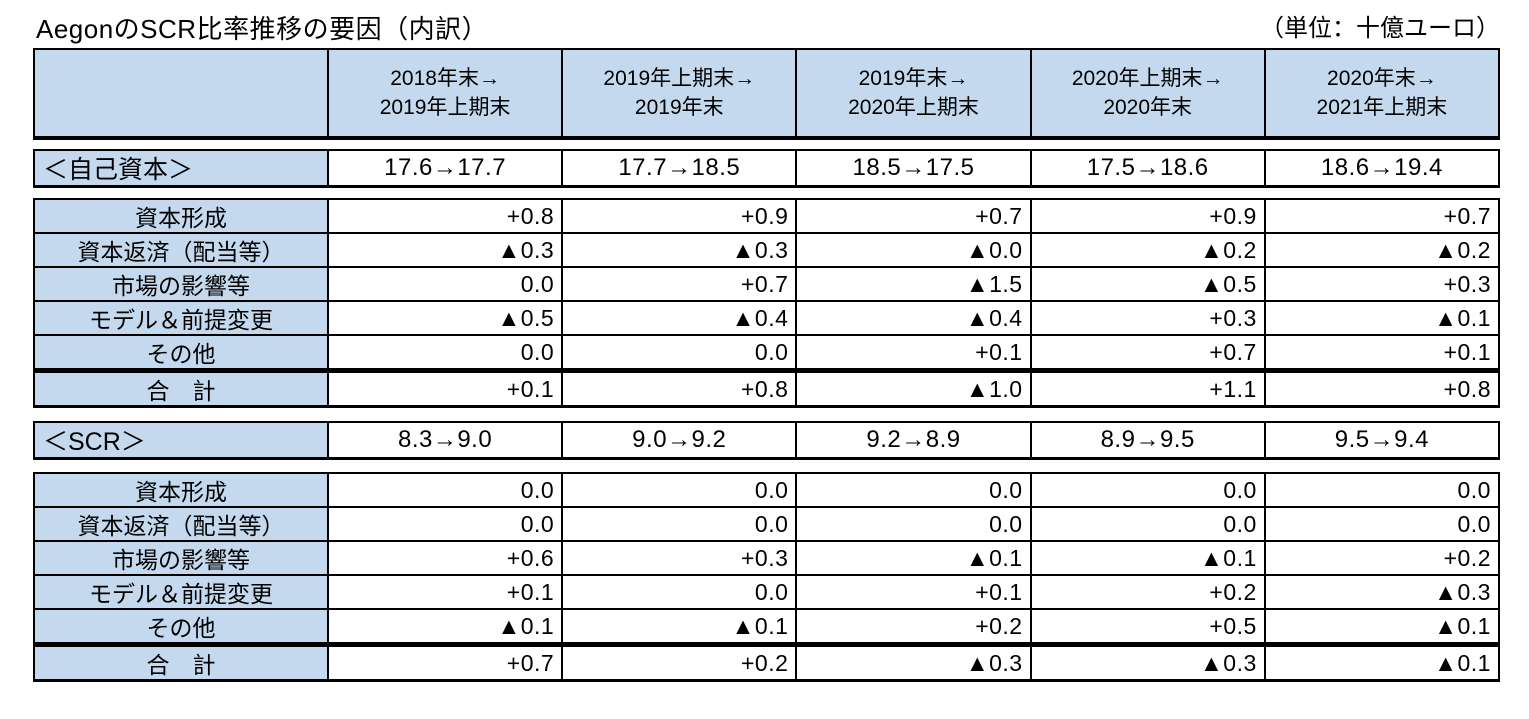 The height and width of the screenshot is (719, 1529). What do you see at coordinates (912, 216) in the screenshot?
I see `value-cell-3: +0.7` at bounding box center [912, 216].